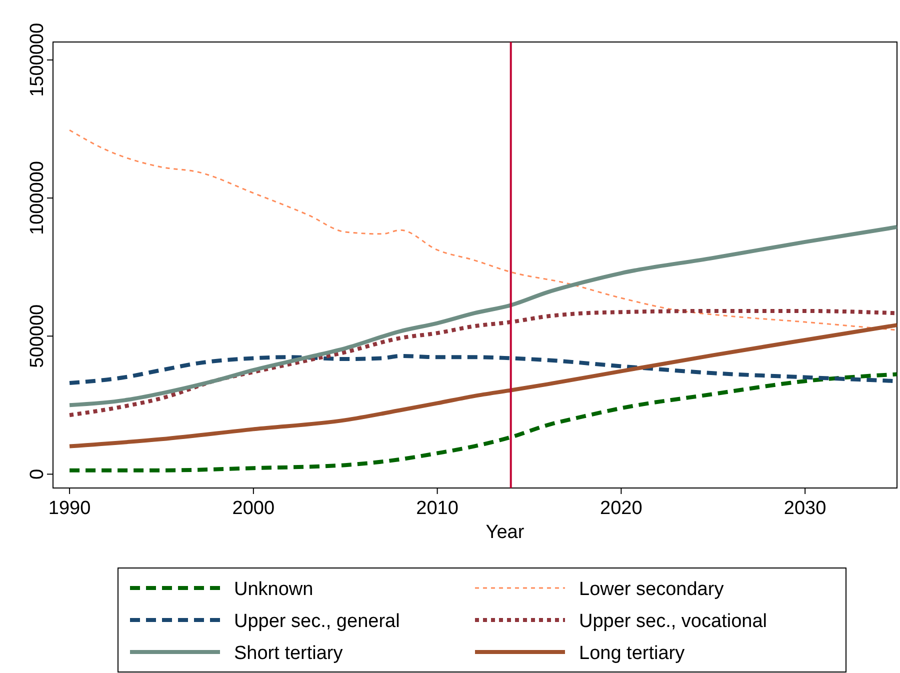  I want to click on x-axis-title: Year, so click(505, 532).